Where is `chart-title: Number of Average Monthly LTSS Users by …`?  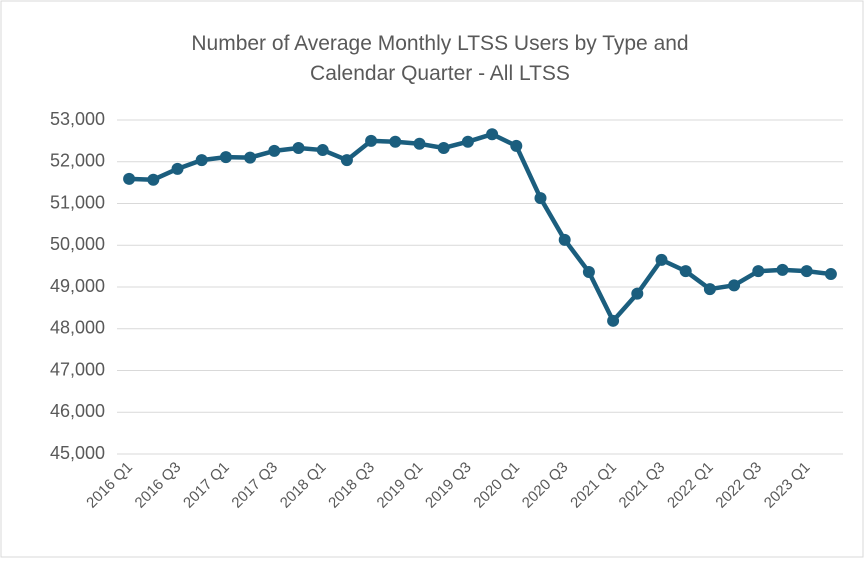 chart-title: Number of Average Monthly LTSS Users by … is located at coordinates (439, 43).